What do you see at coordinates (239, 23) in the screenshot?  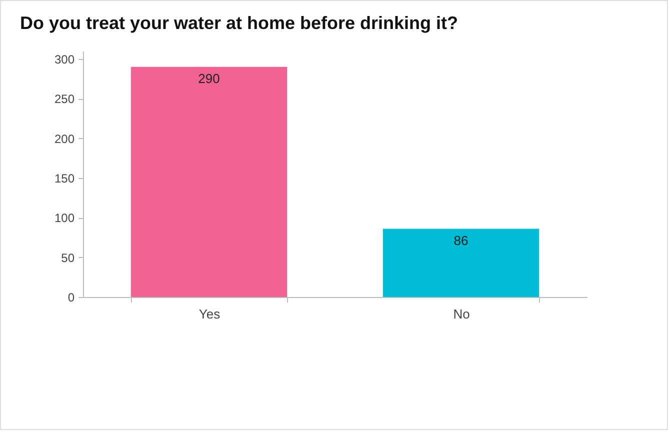 I see `chart-title: Do you treat your water at home before drinking it?` at bounding box center [239, 23].